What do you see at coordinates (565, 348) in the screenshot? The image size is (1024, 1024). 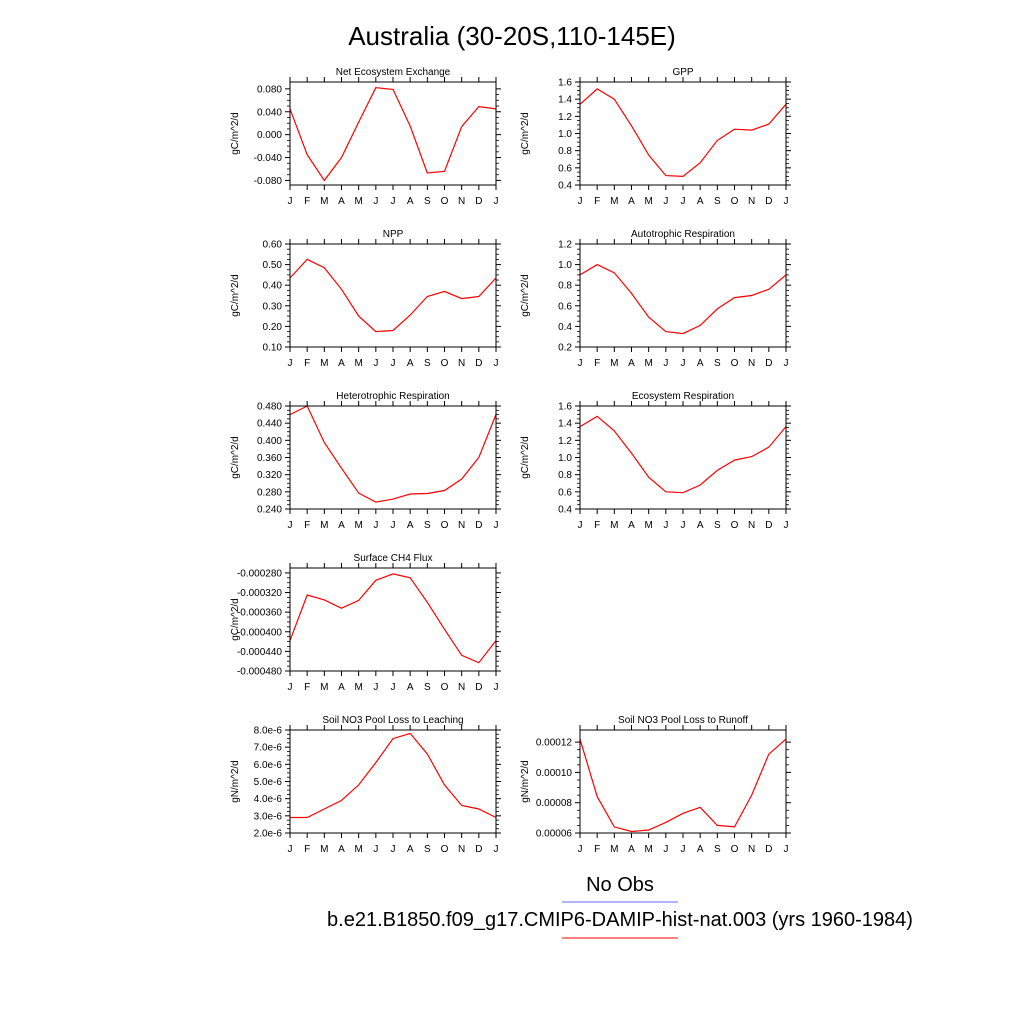 I see `y-tick-label: 0.2` at bounding box center [565, 348].